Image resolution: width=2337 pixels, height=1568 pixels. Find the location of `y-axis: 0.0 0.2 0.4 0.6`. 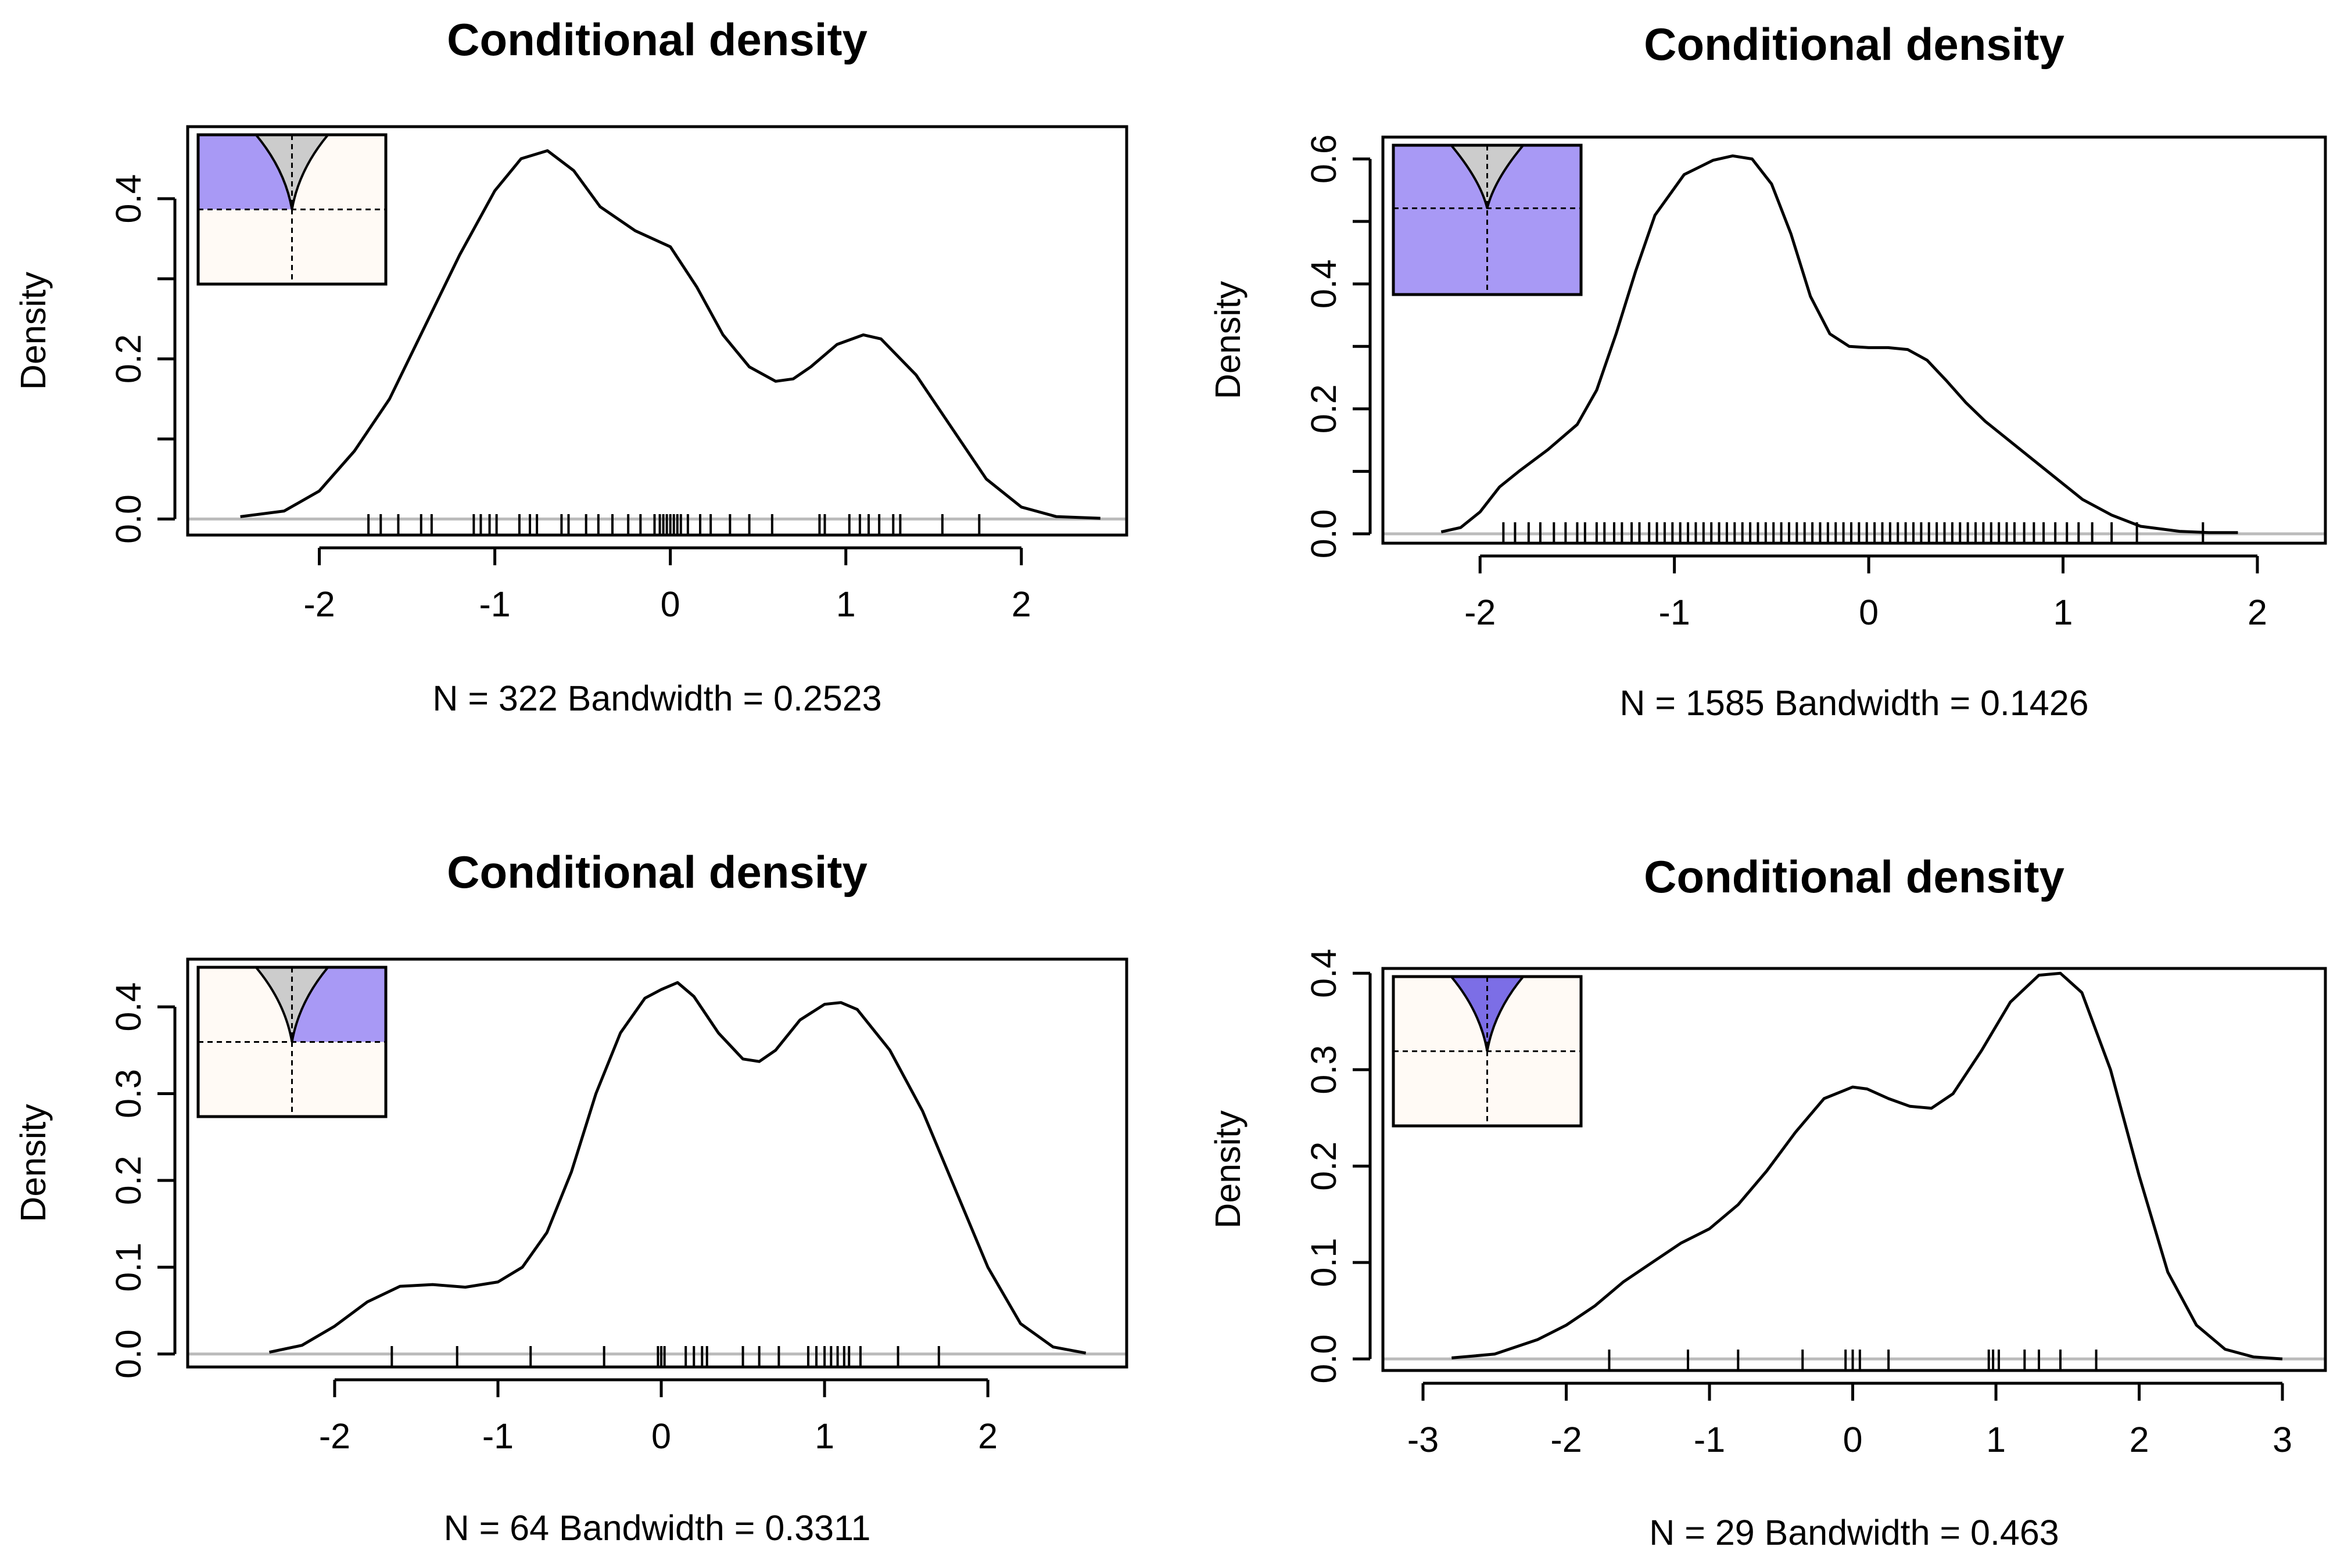

y-axis: 0.0 0.2 0.4 0.6 is located at coordinates (1338, 346).